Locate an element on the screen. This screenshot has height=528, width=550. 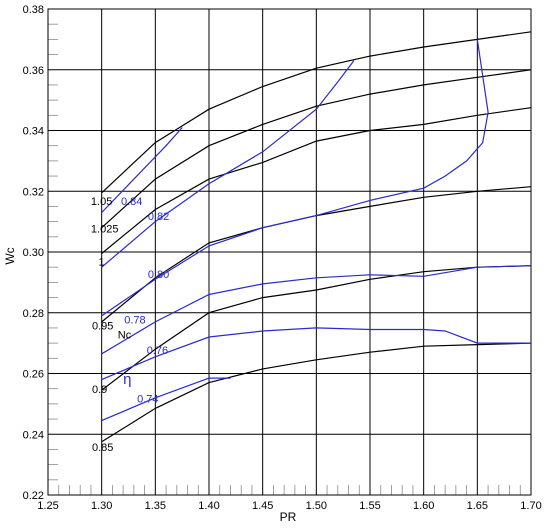
efficiency-line-label: 0.76 is located at coordinates (157, 351).